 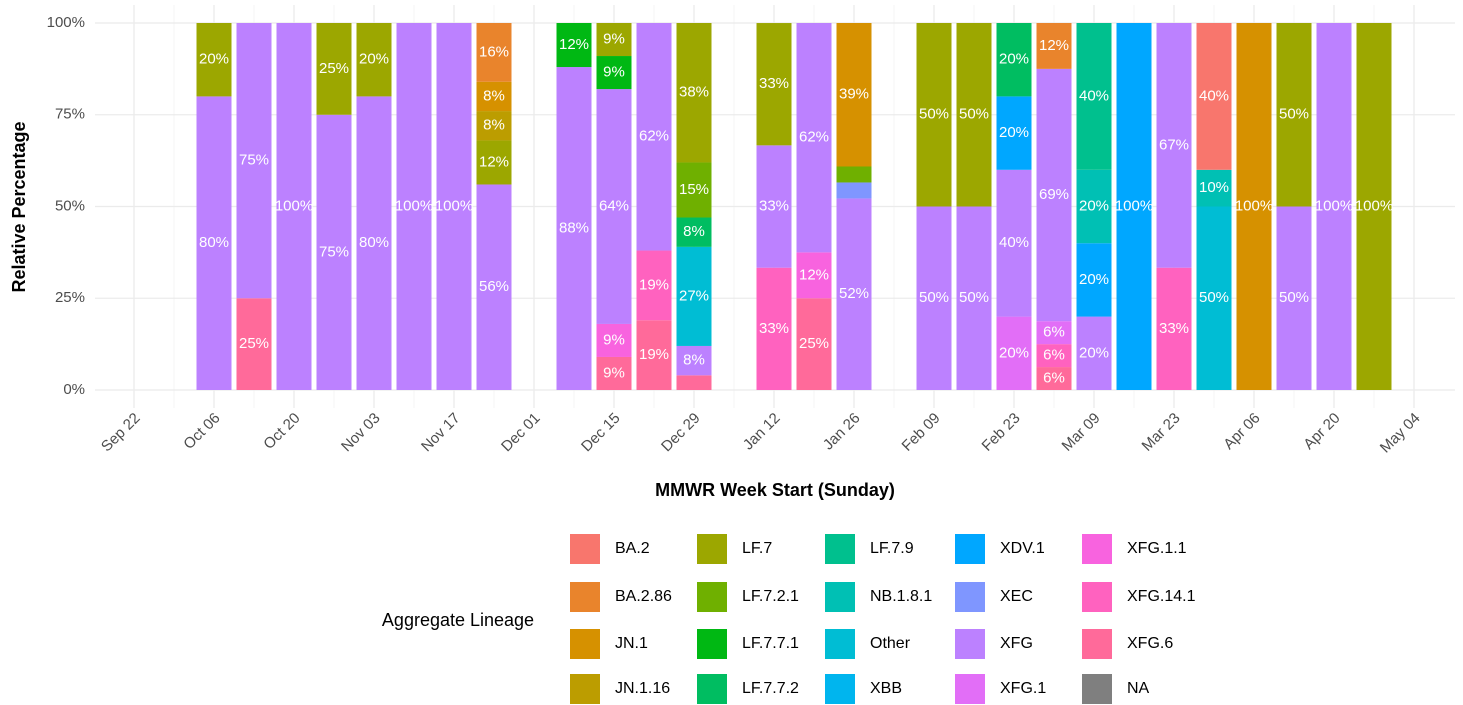 I want to click on data-label: 19%, so click(x=654, y=284).